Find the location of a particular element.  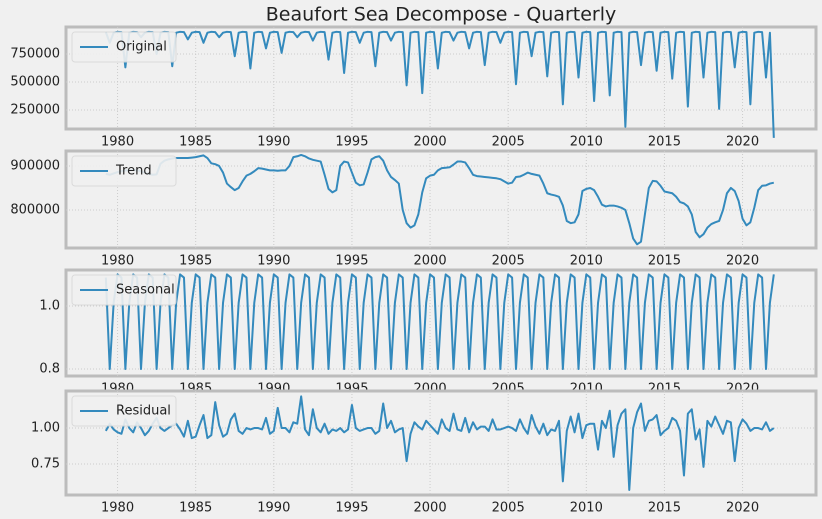

y-tick-label: 750000 is located at coordinates (35, 53).